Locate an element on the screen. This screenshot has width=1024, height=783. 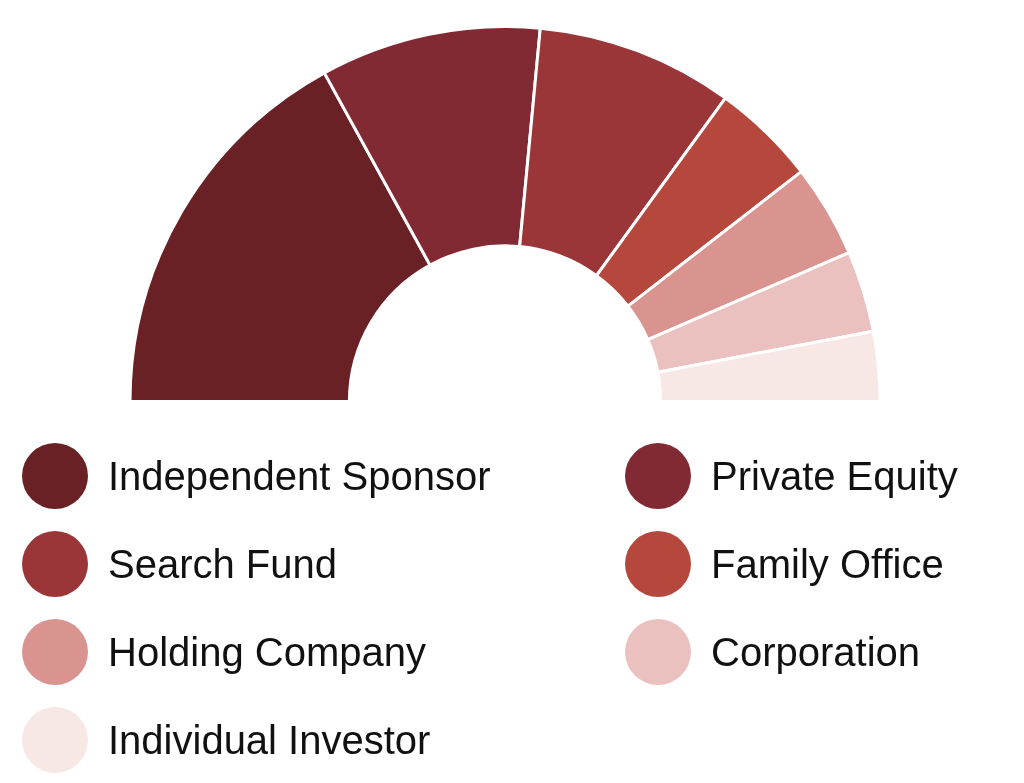
legend-label: Individual Investor is located at coordinates (269, 740).